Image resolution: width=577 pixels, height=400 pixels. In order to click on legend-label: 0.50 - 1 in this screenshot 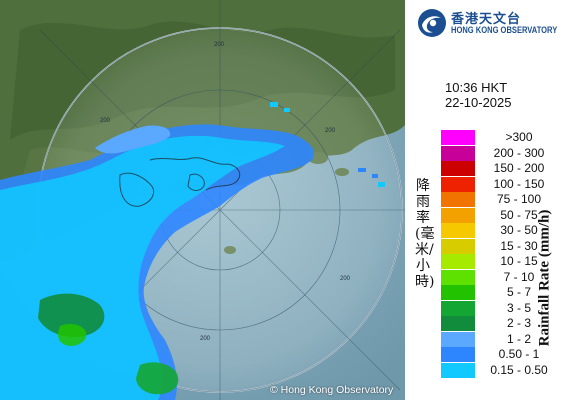, I will do `click(519, 354)`.